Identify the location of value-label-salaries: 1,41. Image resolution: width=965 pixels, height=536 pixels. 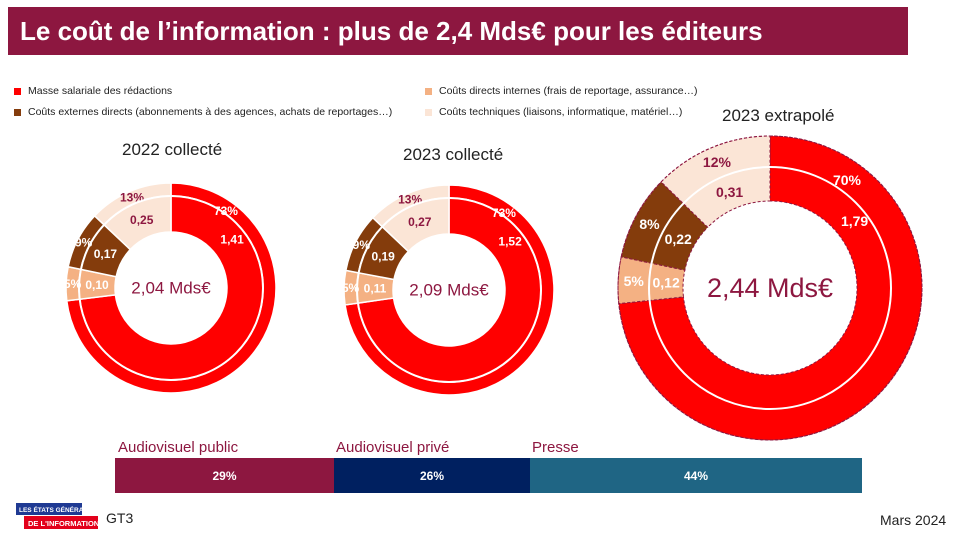
(232, 240).